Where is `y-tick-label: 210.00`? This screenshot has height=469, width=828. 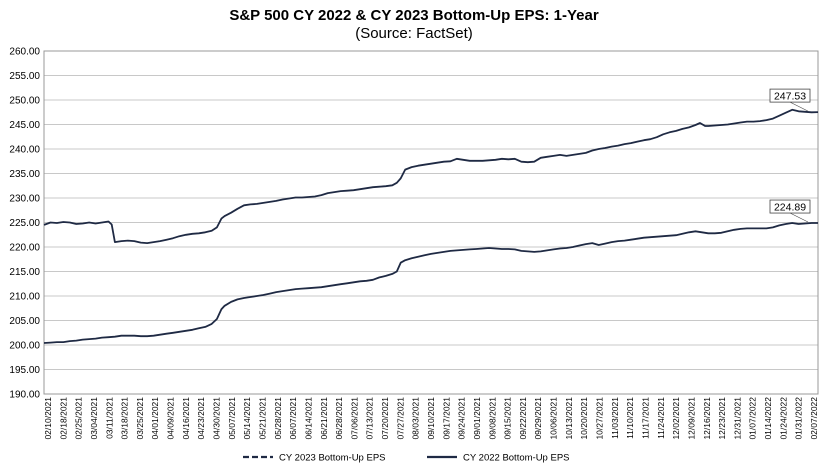 y-tick-label: 210.00 is located at coordinates (24, 297).